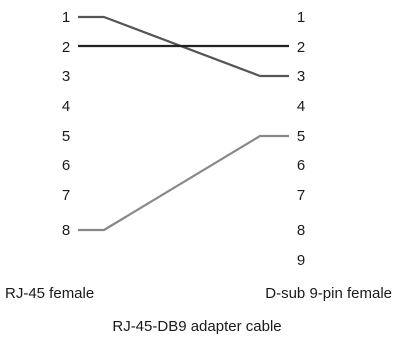 The image size is (394, 337). I want to click on right-pin-9: 9, so click(301, 260).